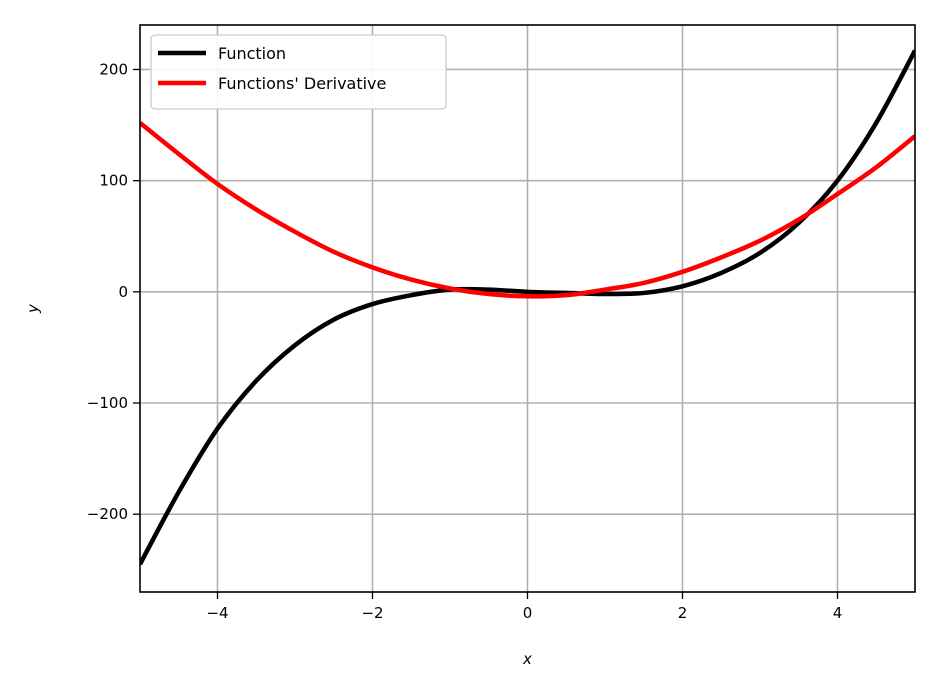  What do you see at coordinates (528, 613) in the screenshot?
I see `x-tick-label: 0` at bounding box center [528, 613].